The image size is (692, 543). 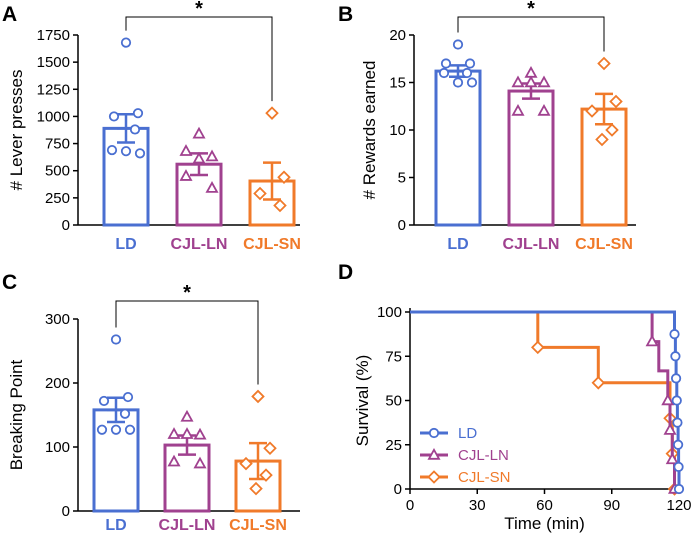 I want to click on series-line-CJL-SN, so click(x=543, y=399).